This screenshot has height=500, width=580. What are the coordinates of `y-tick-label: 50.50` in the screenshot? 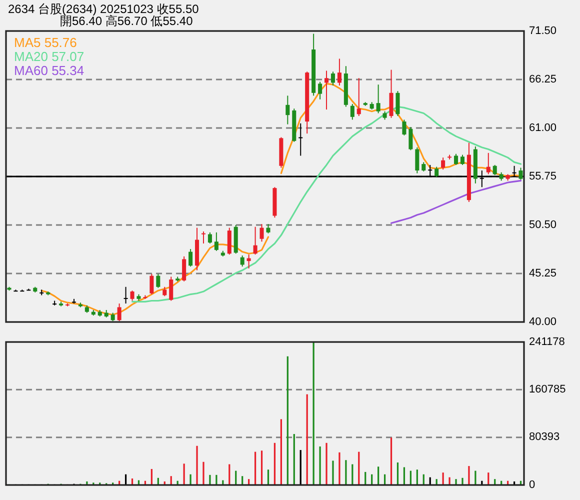 It's located at (543, 224).